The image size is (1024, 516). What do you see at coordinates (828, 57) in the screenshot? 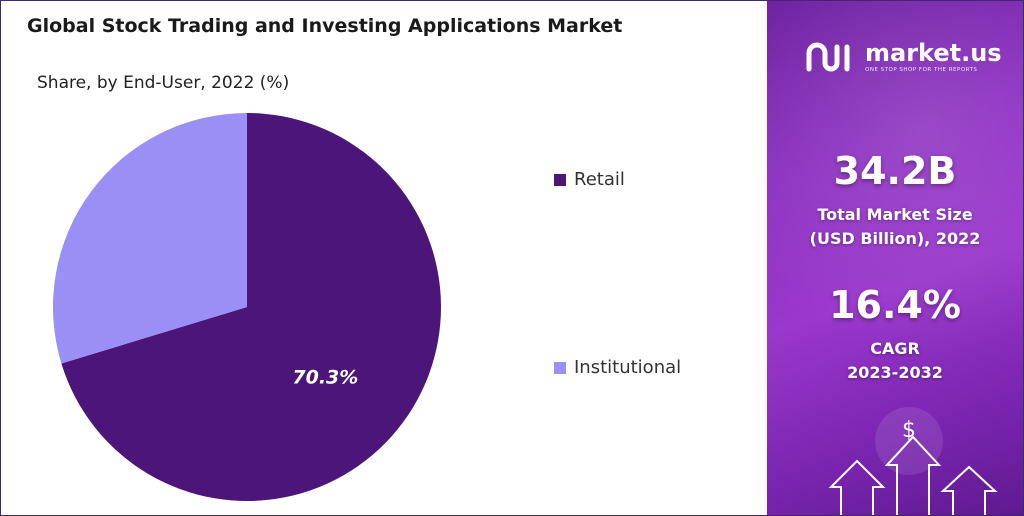
I see `market-us-logo-icon` at bounding box center [828, 57].